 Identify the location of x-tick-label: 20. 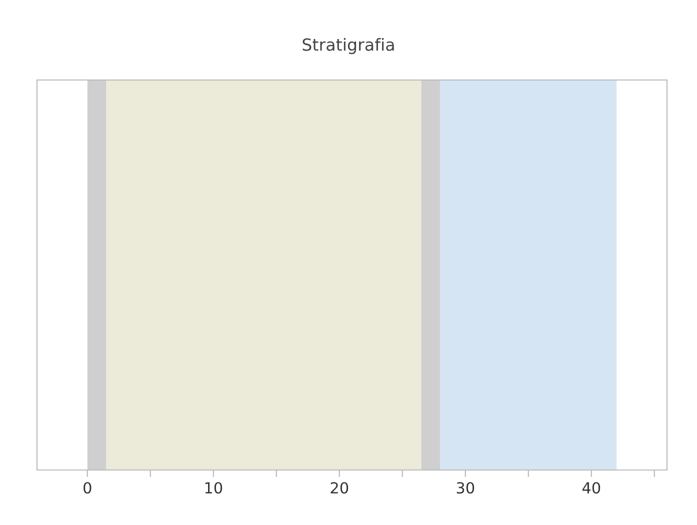
(339, 488).